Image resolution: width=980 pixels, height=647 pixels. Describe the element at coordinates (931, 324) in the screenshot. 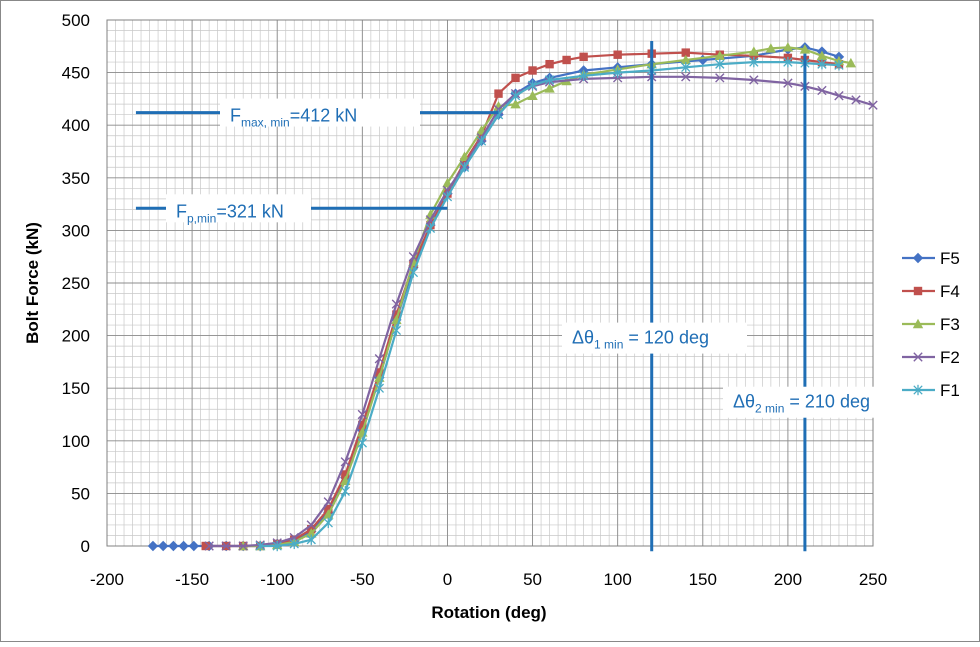

I see `legend: F5 F4 F3 F2 F1` at that location.